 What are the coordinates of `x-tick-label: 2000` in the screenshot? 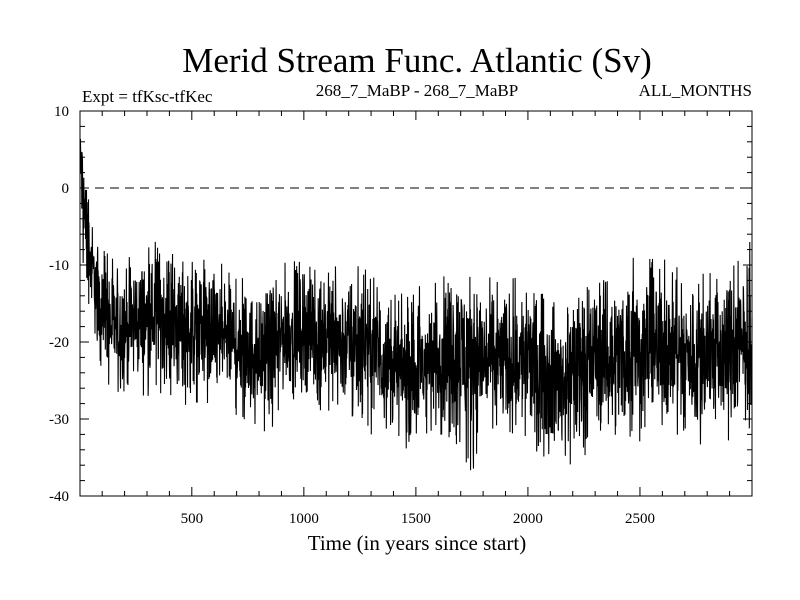 It's located at (528, 519).